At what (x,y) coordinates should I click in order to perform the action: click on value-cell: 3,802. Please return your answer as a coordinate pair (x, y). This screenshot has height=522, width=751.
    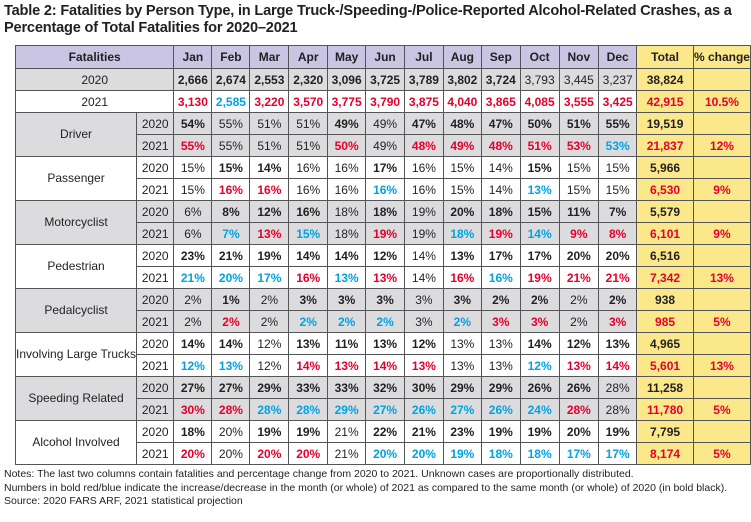
    Looking at the image, I should click on (462, 79).